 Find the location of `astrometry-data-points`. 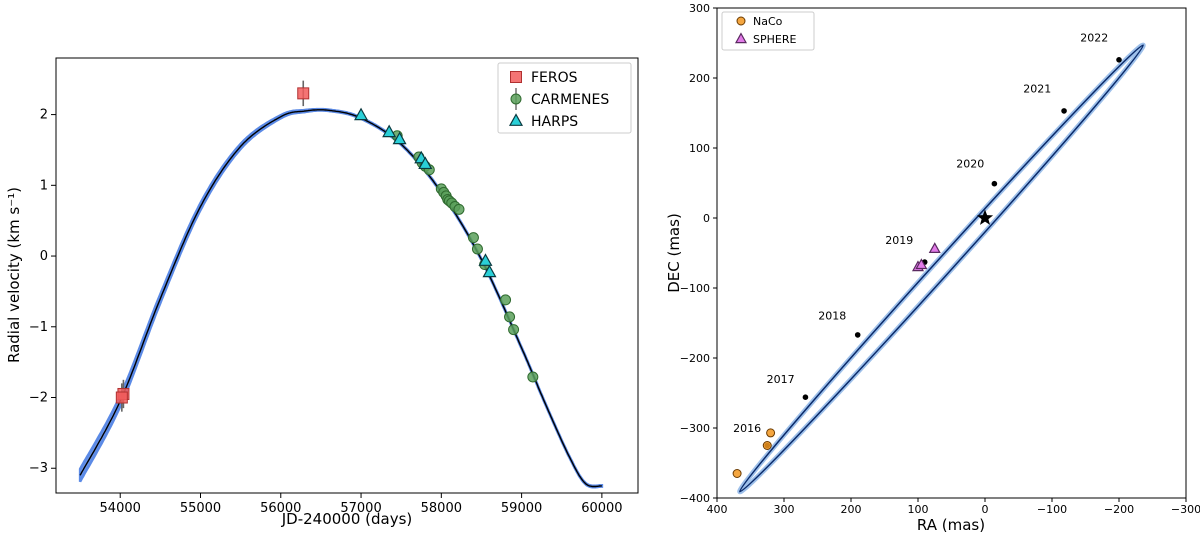

astrometry-data-points is located at coordinates (836, 360).